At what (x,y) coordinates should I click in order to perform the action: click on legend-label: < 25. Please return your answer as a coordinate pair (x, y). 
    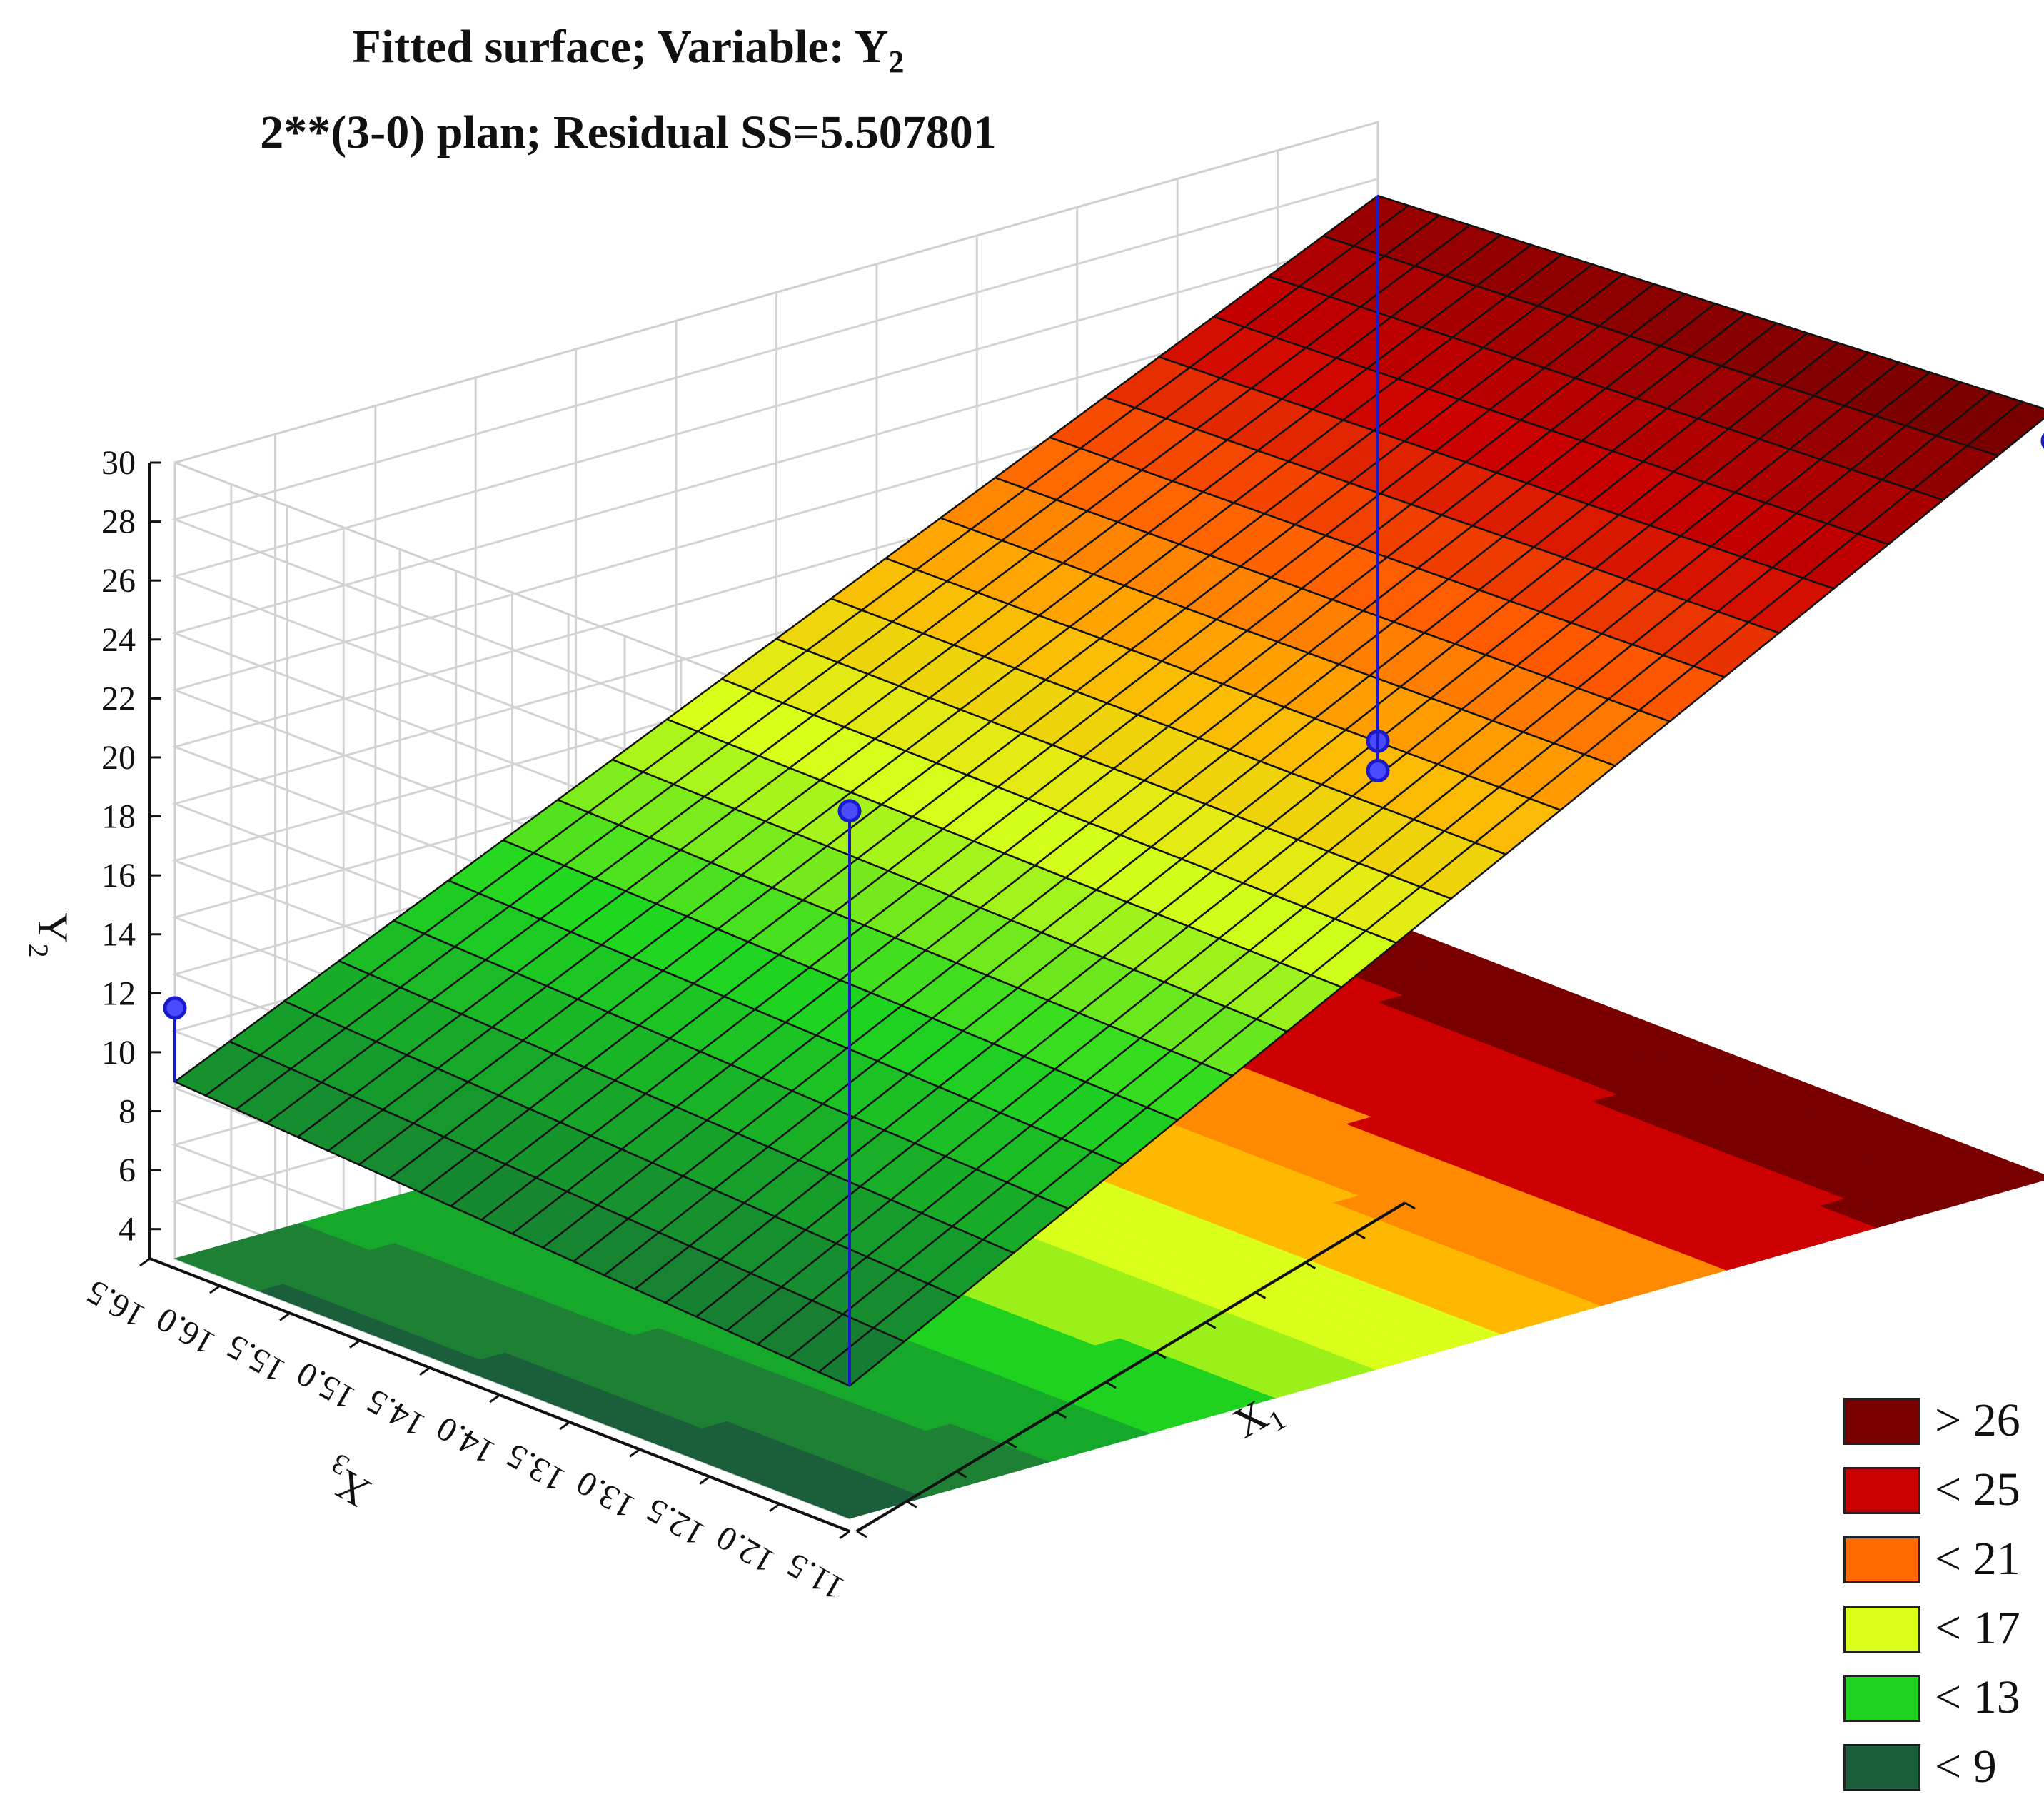
    Looking at the image, I should click on (1977, 1490).